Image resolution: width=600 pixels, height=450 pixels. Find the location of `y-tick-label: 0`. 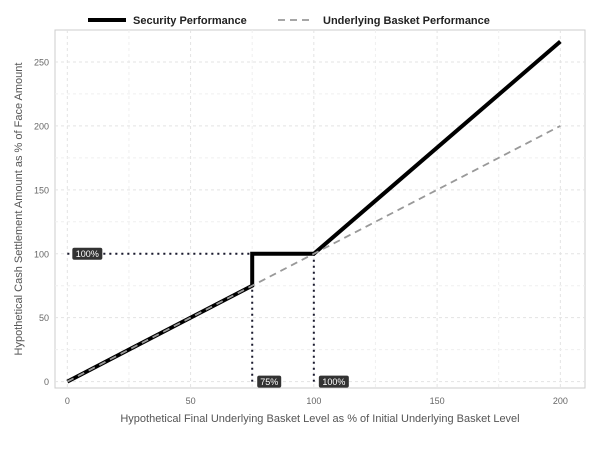

y-tick-label: 0 is located at coordinates (46, 382).